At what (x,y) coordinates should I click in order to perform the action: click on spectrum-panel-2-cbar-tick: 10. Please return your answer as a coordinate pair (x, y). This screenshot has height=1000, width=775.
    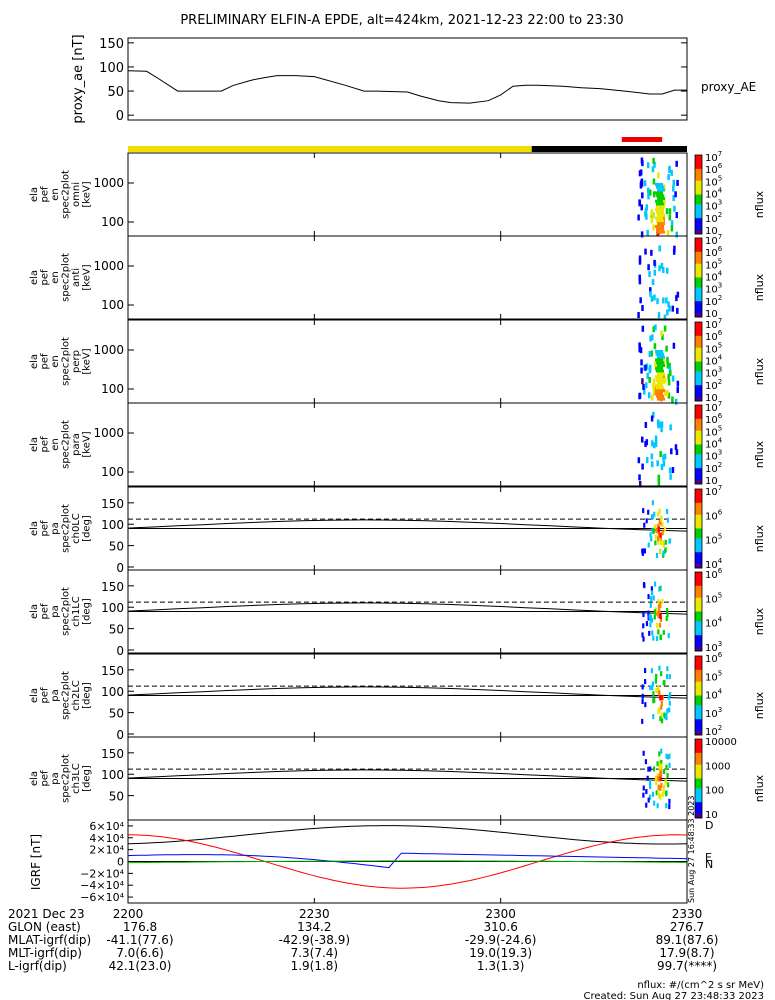
    Looking at the image, I should click on (711, 314).